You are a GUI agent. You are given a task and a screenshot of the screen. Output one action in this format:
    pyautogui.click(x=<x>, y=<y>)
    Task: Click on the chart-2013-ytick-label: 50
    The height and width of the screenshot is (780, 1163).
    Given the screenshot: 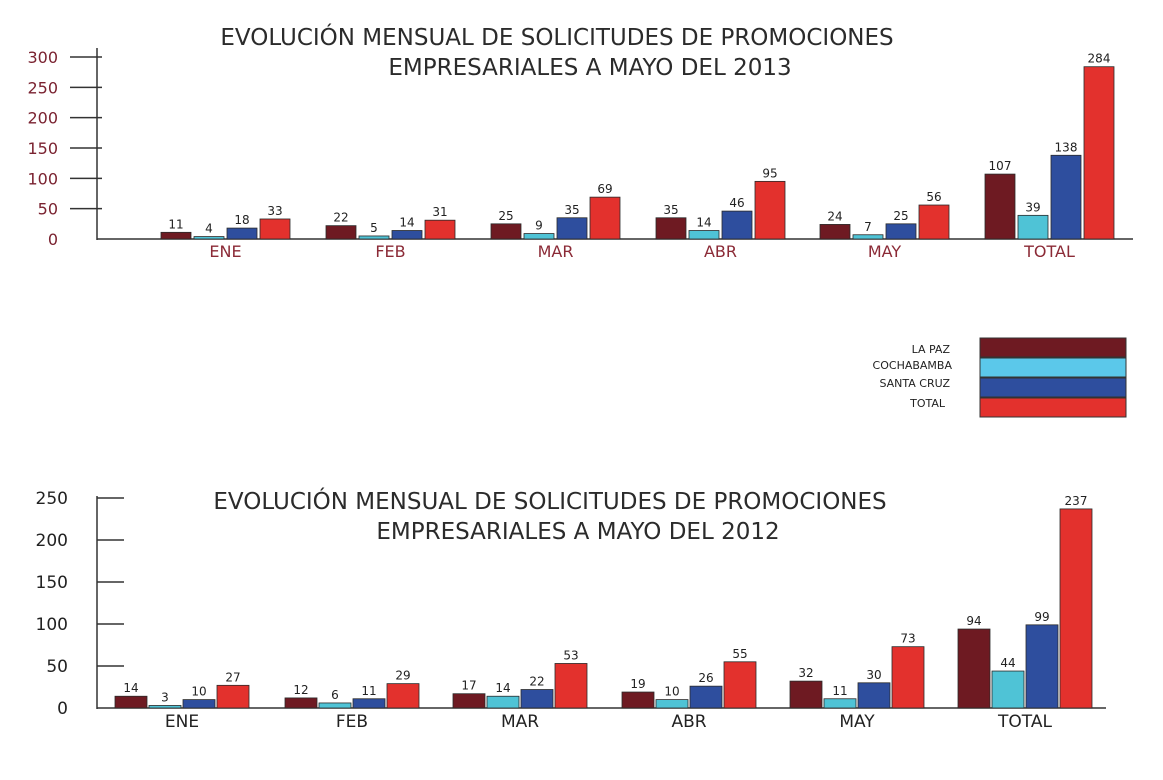 What is the action you would take?
    pyautogui.click(x=48, y=209)
    